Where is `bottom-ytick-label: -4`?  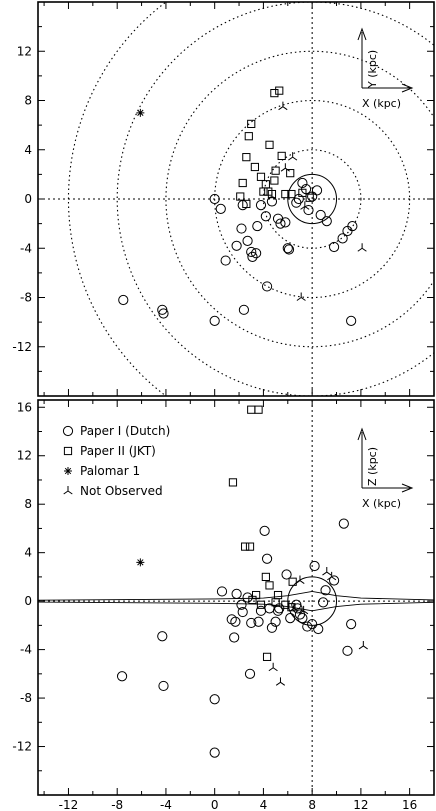
bottom-ytick-label: -4 is located at coordinates (26, 650).